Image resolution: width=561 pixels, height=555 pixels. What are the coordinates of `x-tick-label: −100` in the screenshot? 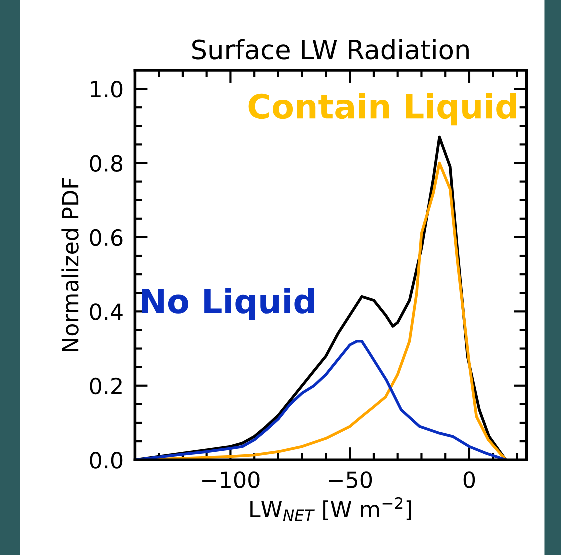 It's located at (231, 480).